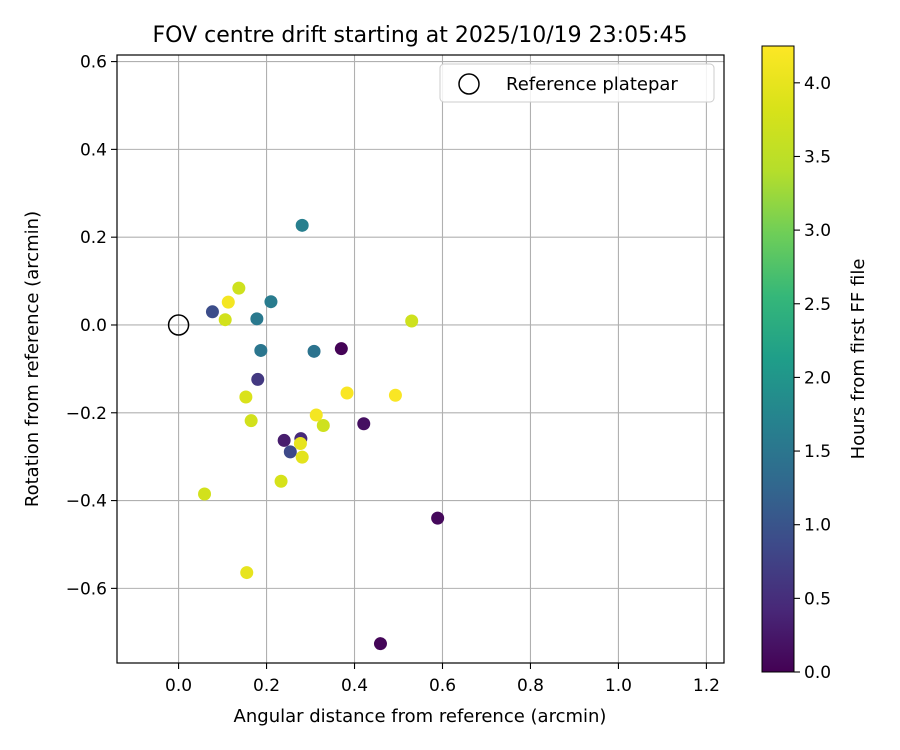 Image resolution: width=900 pixels, height=750 pixels. What do you see at coordinates (817, 526) in the screenshot?
I see `colorbar-tick-label: 1.0` at bounding box center [817, 526].